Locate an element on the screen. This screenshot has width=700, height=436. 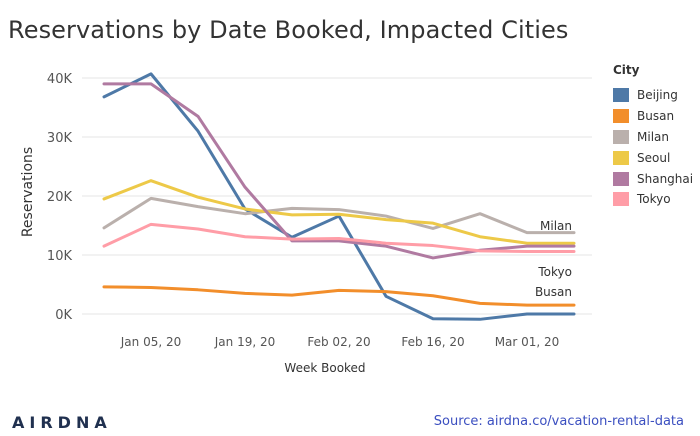
series-line-seoul is located at coordinates (339, 212).